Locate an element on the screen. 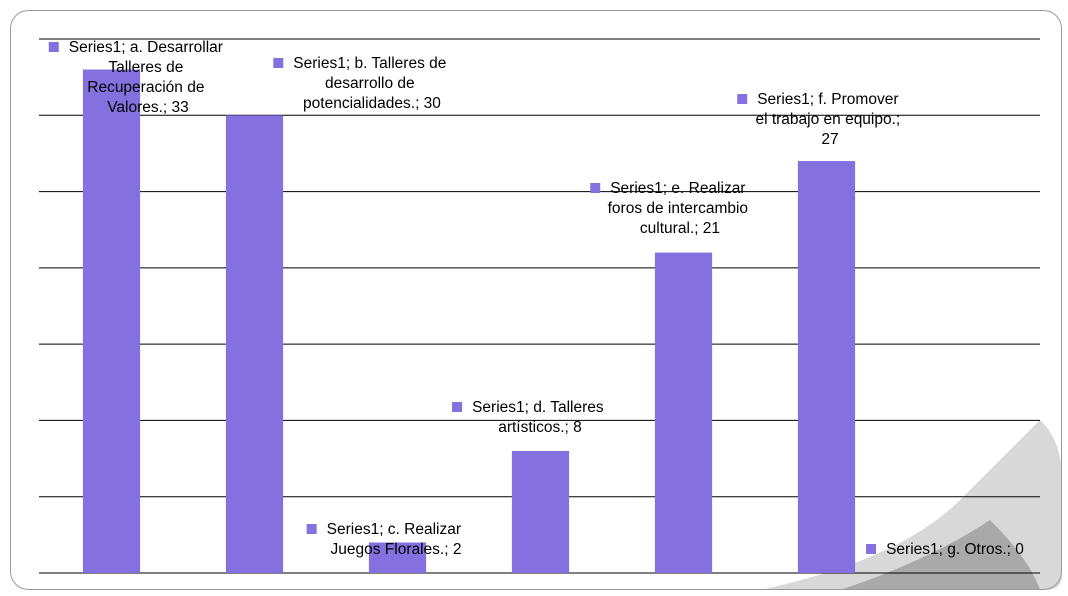 The width and height of the screenshot is (1068, 596). data-label-line: 27 is located at coordinates (829, 139).